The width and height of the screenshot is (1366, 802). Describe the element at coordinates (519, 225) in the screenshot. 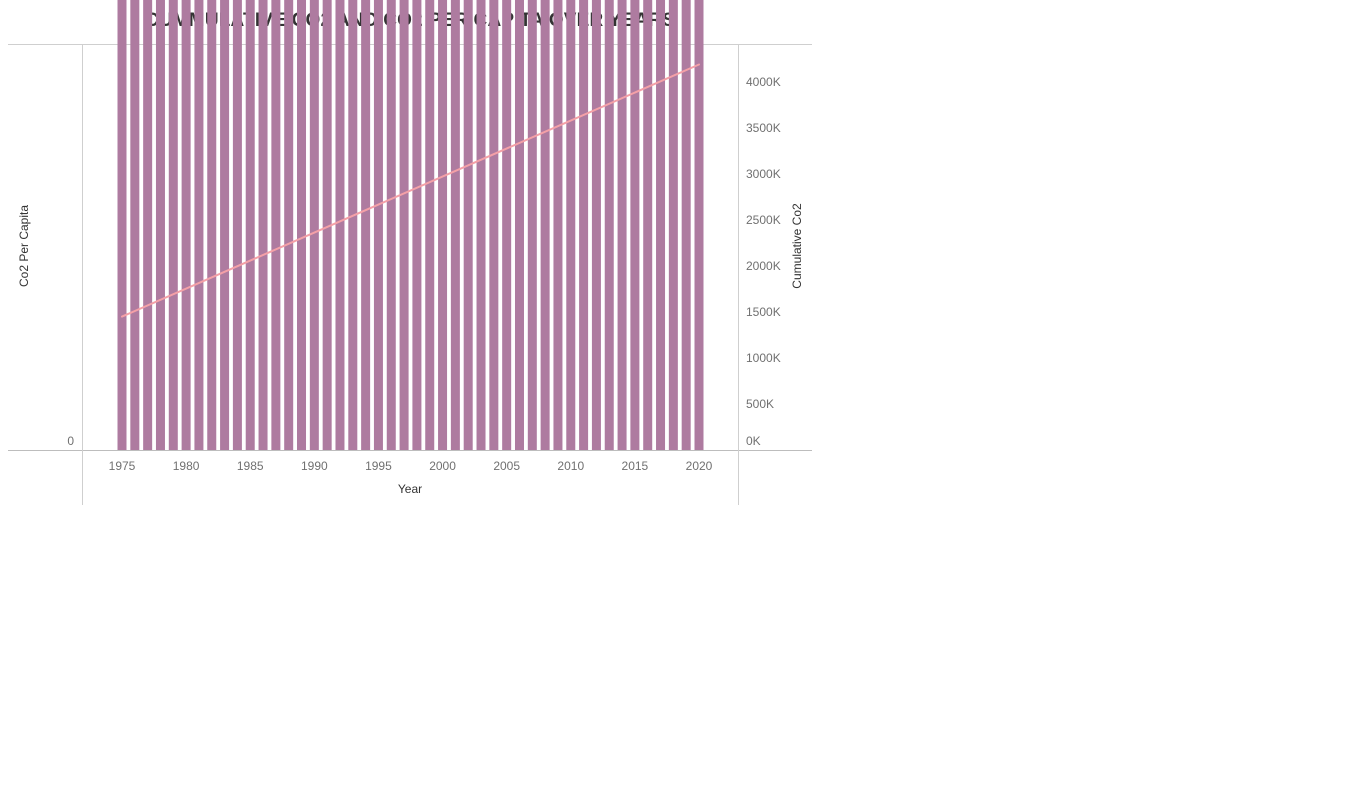

I see `bar-2006` at that location.